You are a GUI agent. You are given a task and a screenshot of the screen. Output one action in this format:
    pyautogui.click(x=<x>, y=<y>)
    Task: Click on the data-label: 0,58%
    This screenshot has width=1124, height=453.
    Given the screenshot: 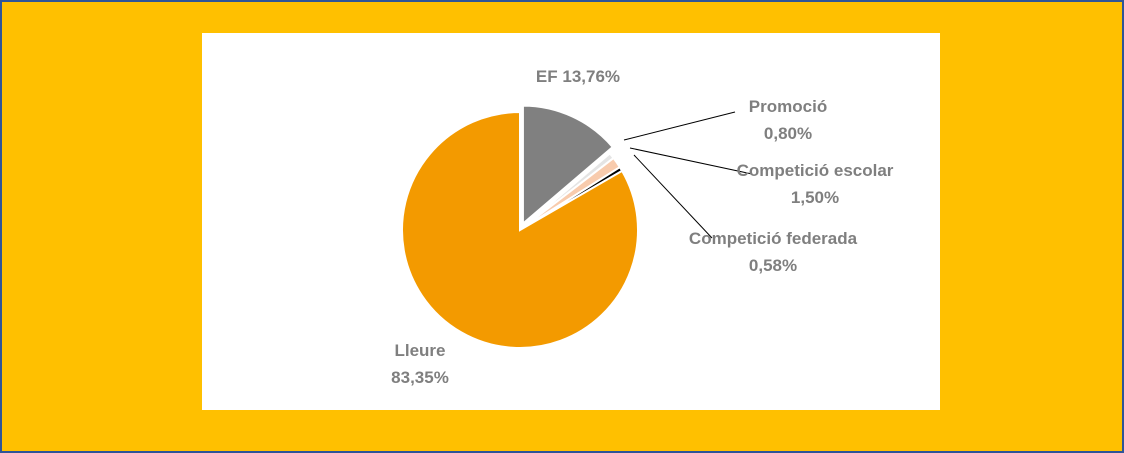 What is the action you would take?
    pyautogui.click(x=773, y=265)
    